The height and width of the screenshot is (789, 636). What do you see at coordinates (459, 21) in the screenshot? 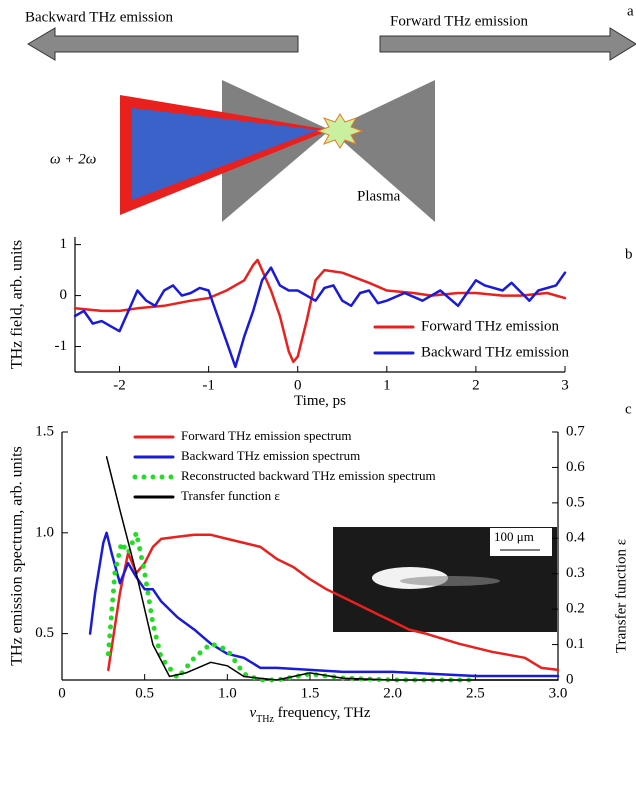
I see `forward-label: Forward THz emission` at bounding box center [459, 21].